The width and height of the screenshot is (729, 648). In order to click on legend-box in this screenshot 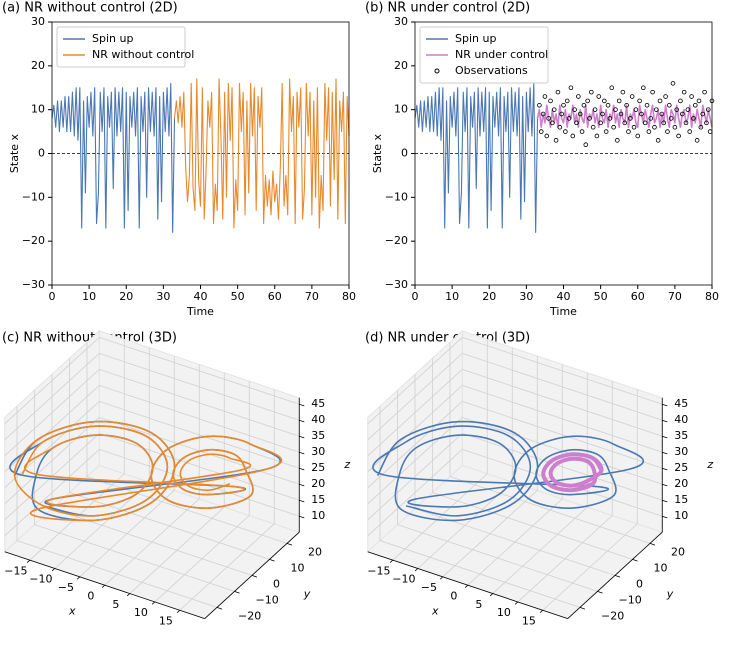, I will do `click(121, 47)`.